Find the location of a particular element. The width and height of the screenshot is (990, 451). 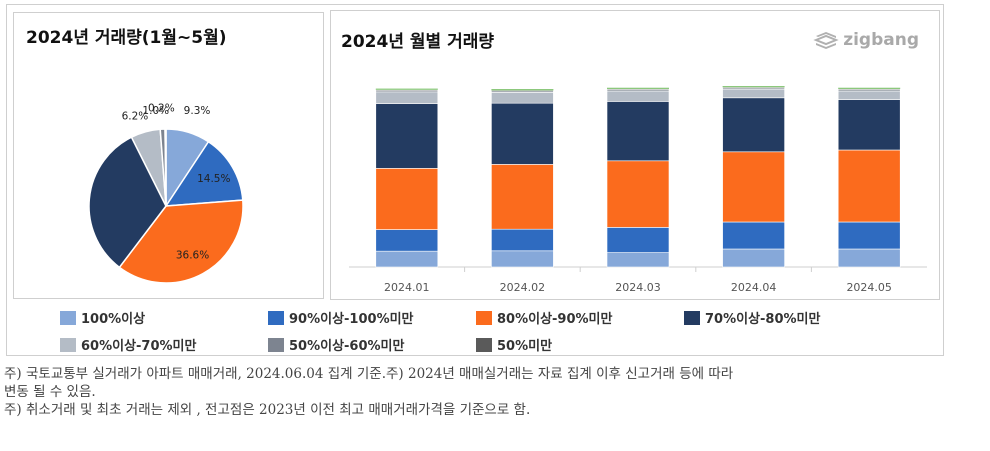

legend-label: 50%이상-60%미만 is located at coordinates (347, 346).